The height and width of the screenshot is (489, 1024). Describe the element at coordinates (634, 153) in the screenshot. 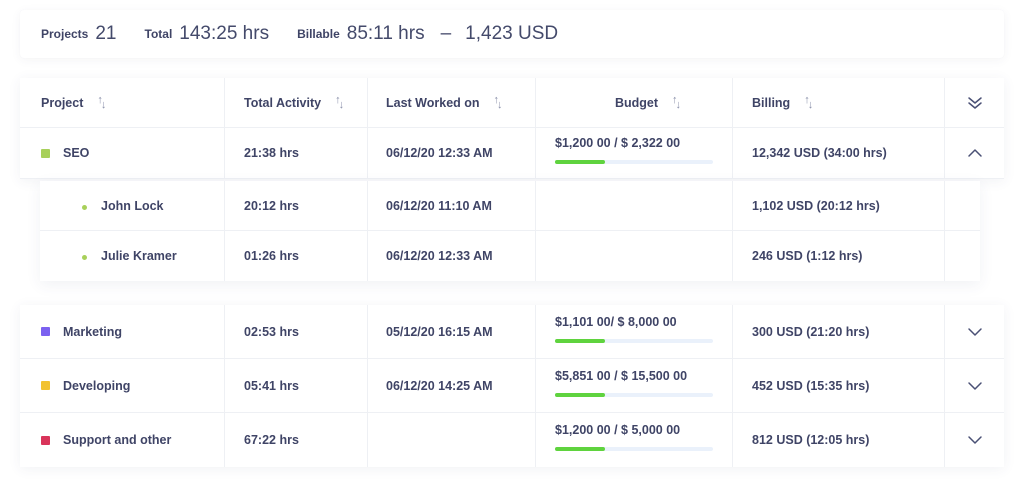

I see `budget-cell: $1,200 00 / $ 2,322 00` at that location.